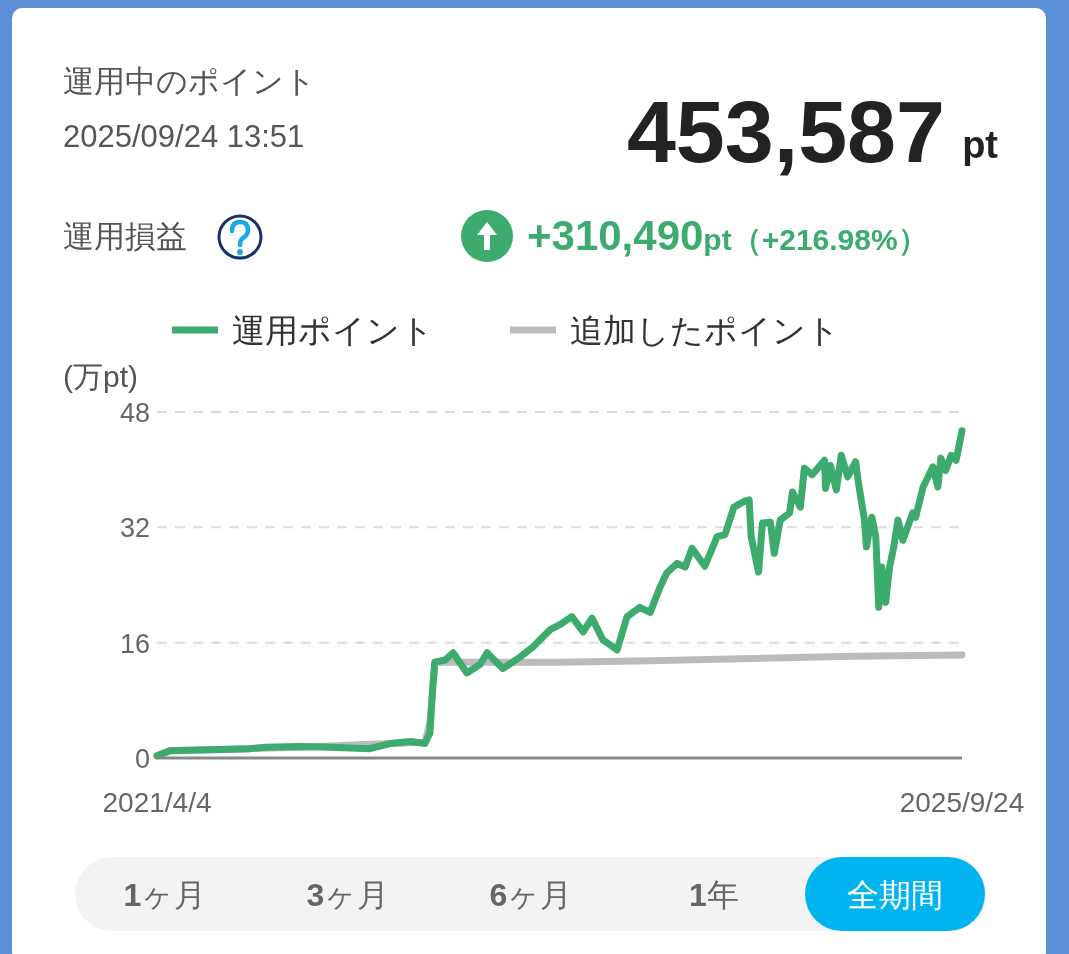  Describe the element at coordinates (333, 330) in the screenshot. I see `legend-label: 運用ポイント` at that location.